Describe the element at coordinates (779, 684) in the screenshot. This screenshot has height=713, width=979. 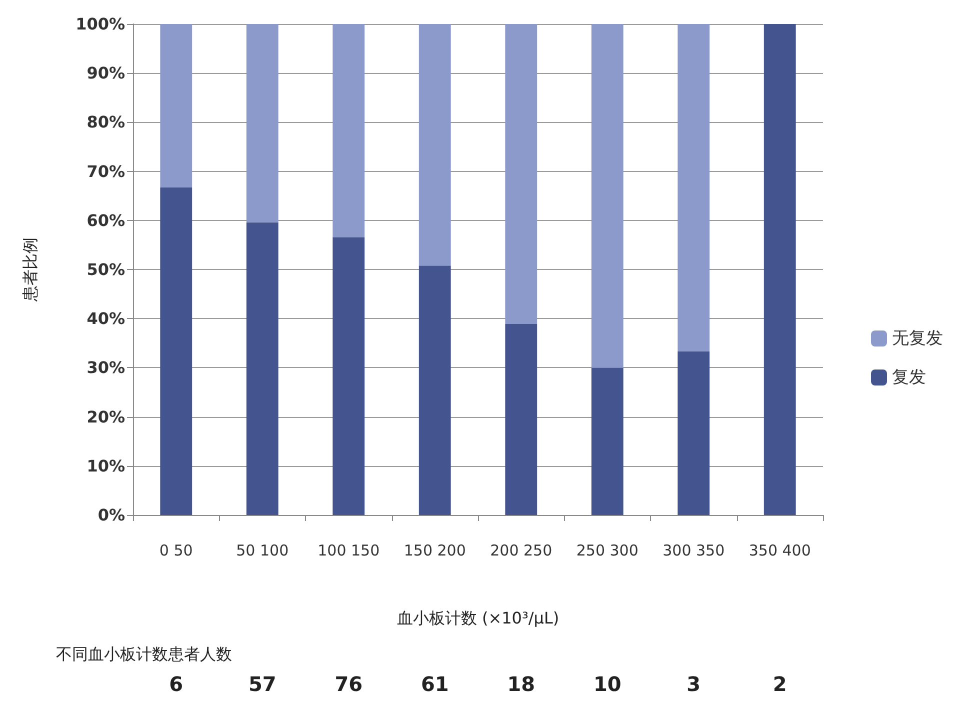
I see `text: 2` at that location.